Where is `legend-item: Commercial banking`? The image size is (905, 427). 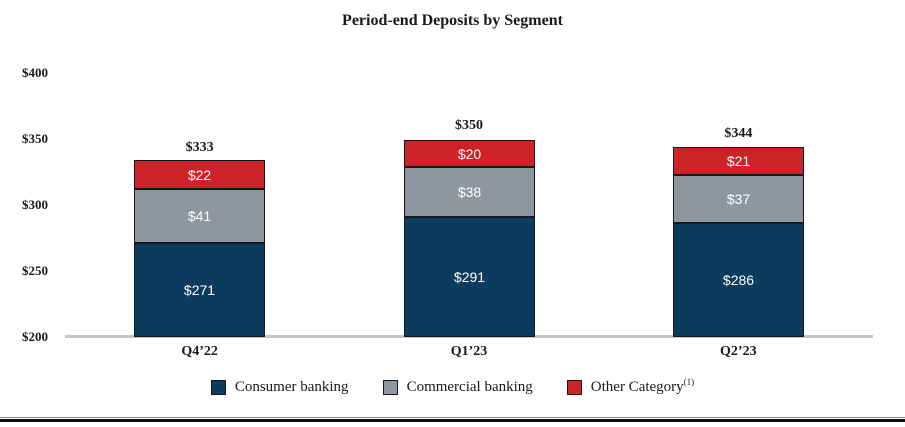
legend-item: Commercial banking is located at coordinates (457, 387).